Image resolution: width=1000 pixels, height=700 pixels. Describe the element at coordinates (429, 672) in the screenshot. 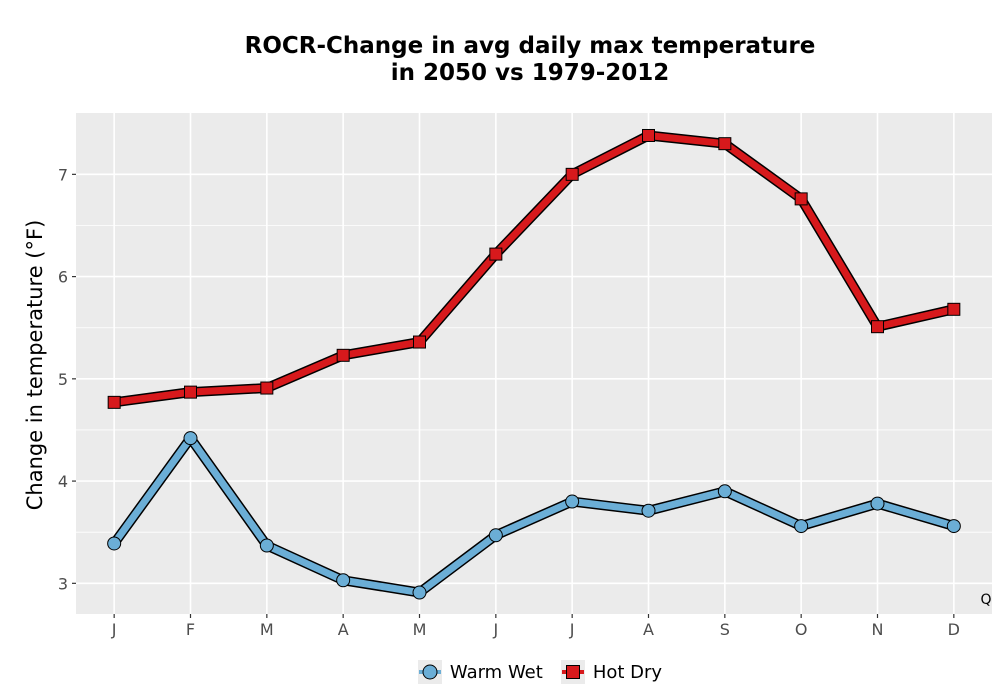

I see `legend-key-circle-icon` at that location.